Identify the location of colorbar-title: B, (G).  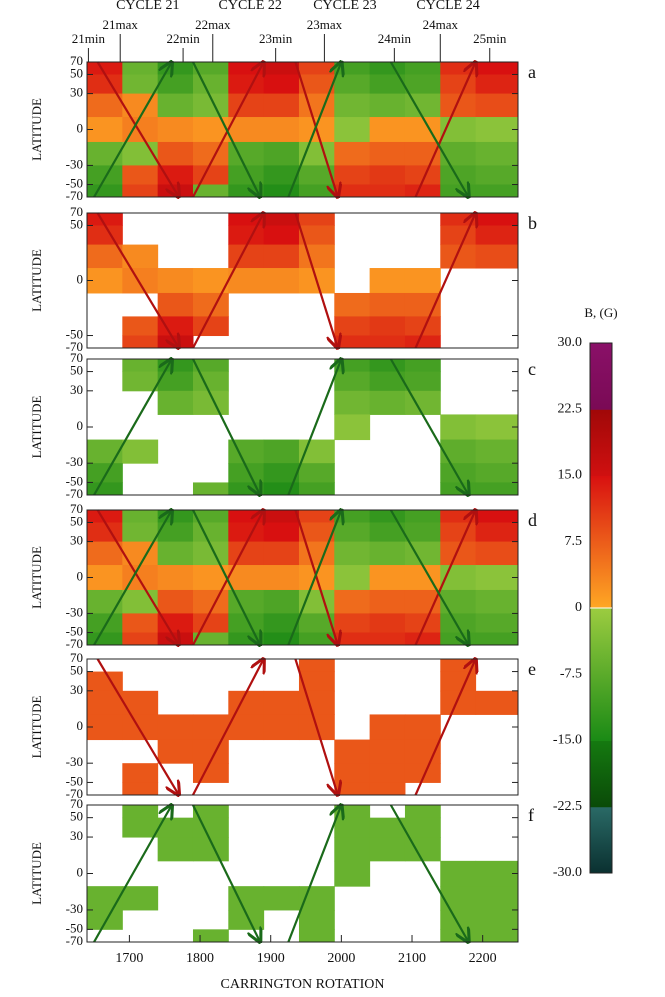
(600, 312).